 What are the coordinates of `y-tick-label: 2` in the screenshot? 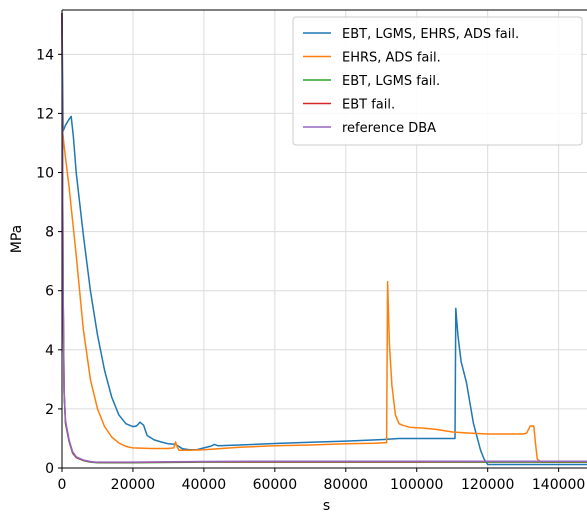 It's located at (49, 410).